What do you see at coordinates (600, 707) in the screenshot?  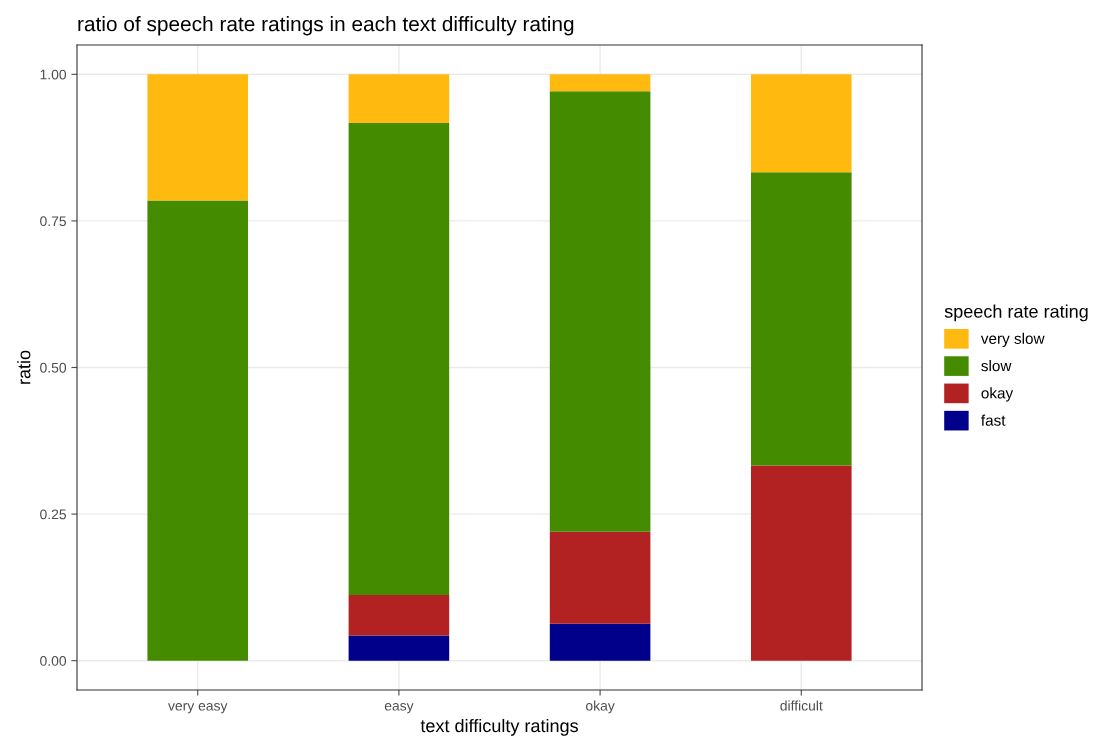 I see `x-tick-label: okay` at bounding box center [600, 707].